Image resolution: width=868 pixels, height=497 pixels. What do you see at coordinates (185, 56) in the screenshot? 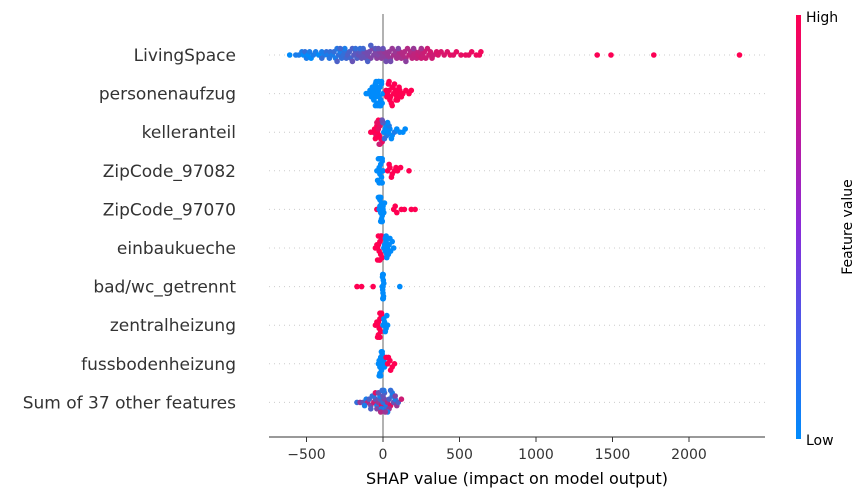
I see `feature-label: LivingSpace` at bounding box center [185, 56].